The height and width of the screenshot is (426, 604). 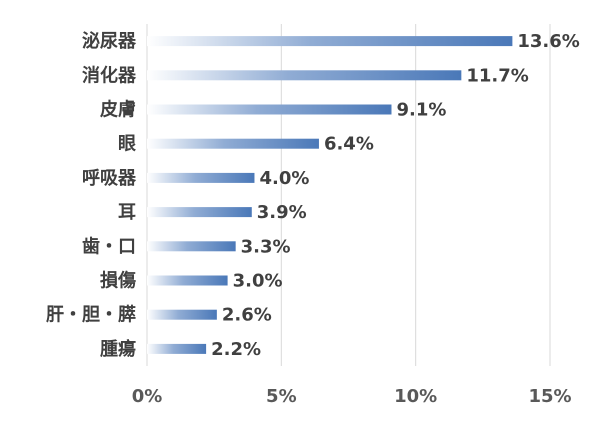 I want to click on category-label: 耳, so click(x=127, y=212).